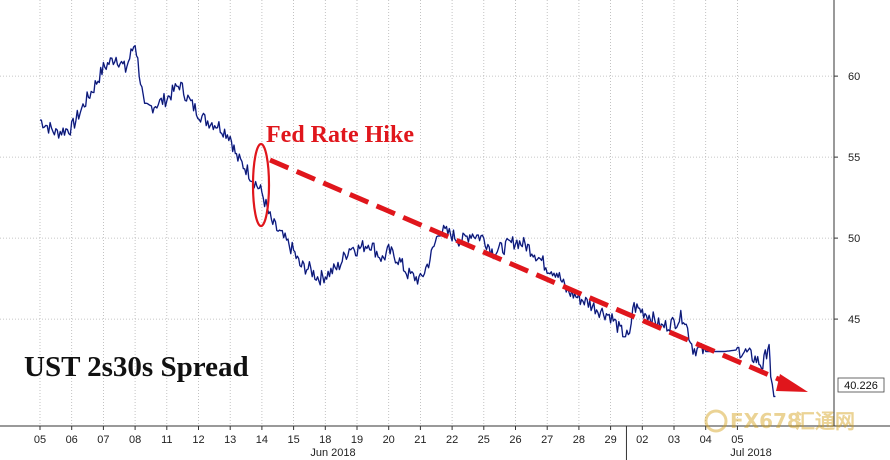  What do you see at coordinates (547, 440) in the screenshot?
I see `x-tick-label: 27` at bounding box center [547, 440].